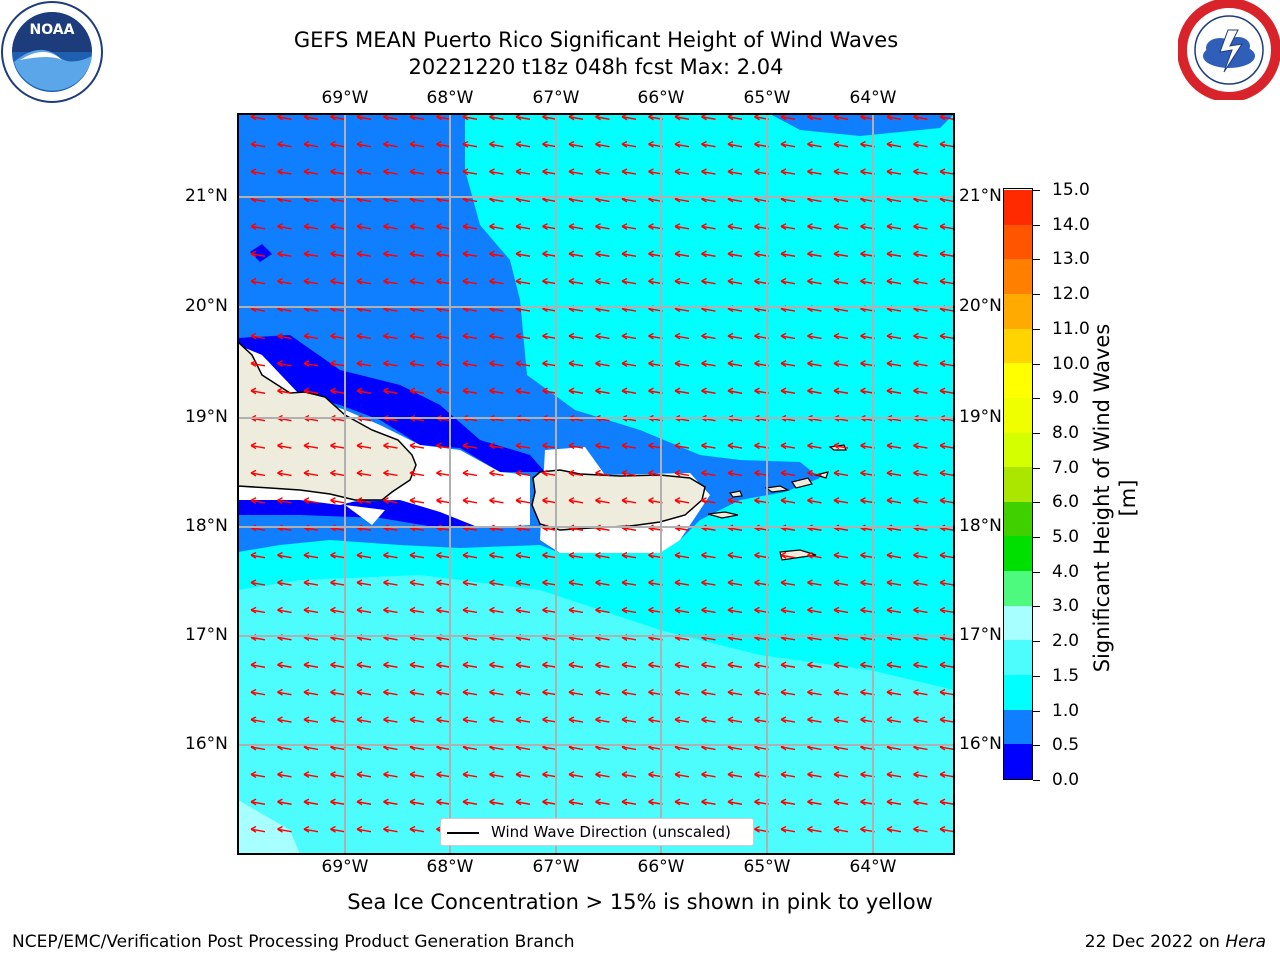 This screenshot has width=1280, height=960. Describe the element at coordinates (1071, 363) in the screenshot. I see `colorbar-tick-label: 10.0` at that location.